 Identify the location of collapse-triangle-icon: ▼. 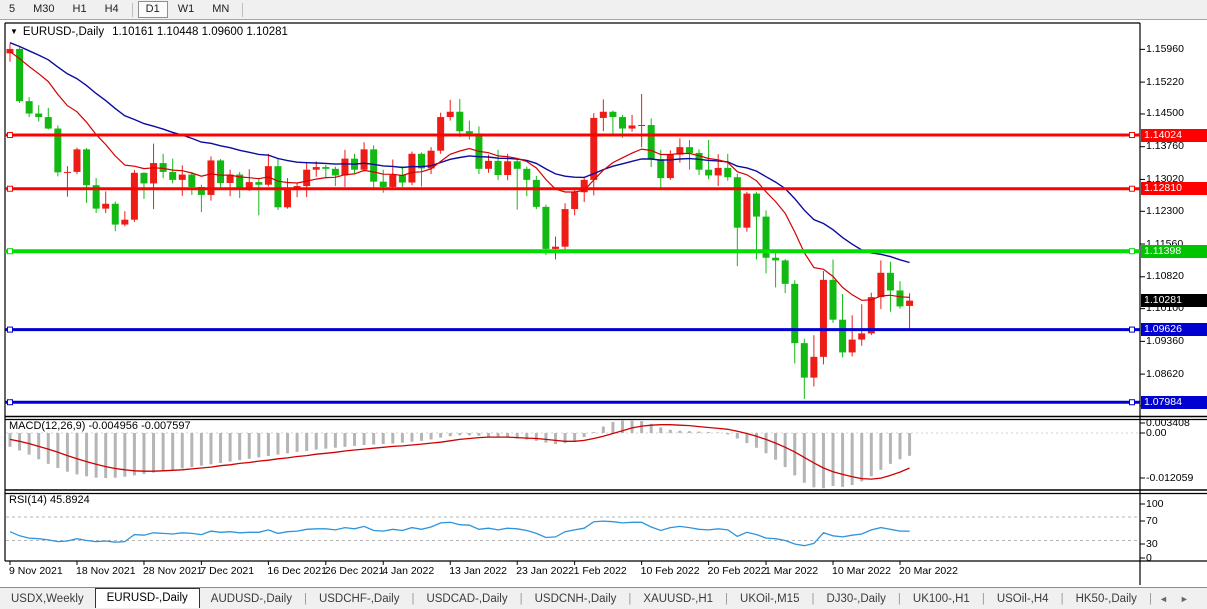
(14, 31).